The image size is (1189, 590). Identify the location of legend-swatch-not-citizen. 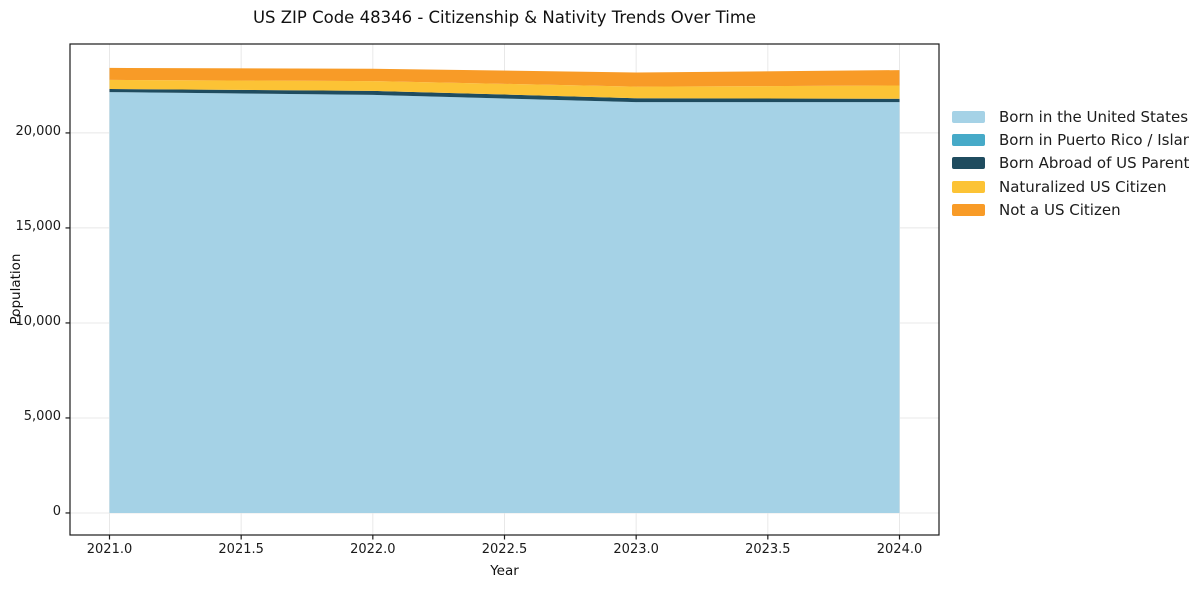
(968, 210).